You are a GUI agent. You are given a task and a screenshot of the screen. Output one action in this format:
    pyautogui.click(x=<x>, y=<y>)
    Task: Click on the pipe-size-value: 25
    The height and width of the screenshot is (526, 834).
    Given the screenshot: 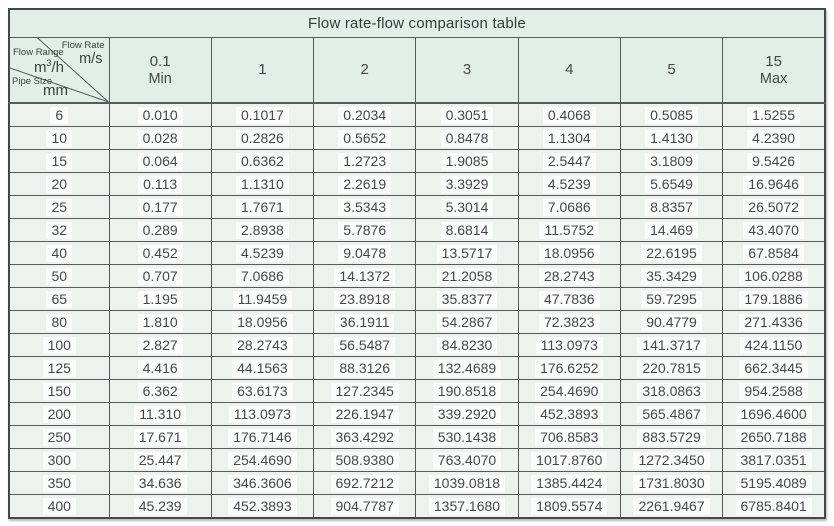 What is the action you would take?
    pyautogui.click(x=59, y=207)
    